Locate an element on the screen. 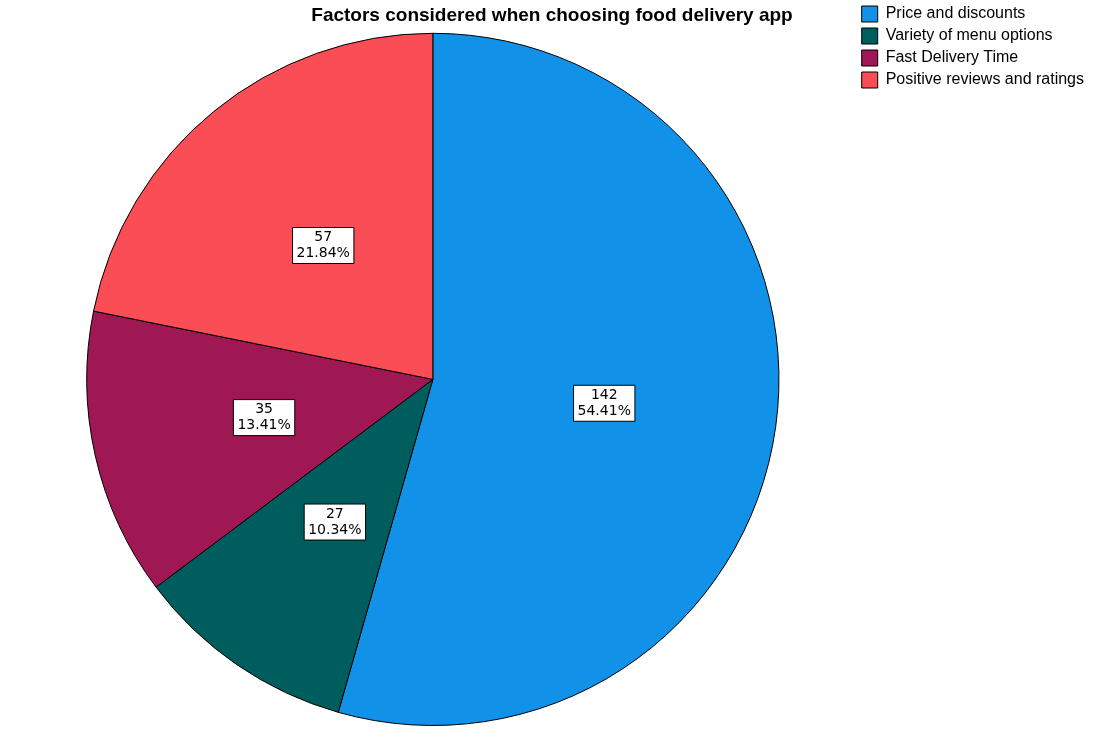 This screenshot has height=731, width=1099. data-label: 142 54.41% is located at coordinates (604, 401).